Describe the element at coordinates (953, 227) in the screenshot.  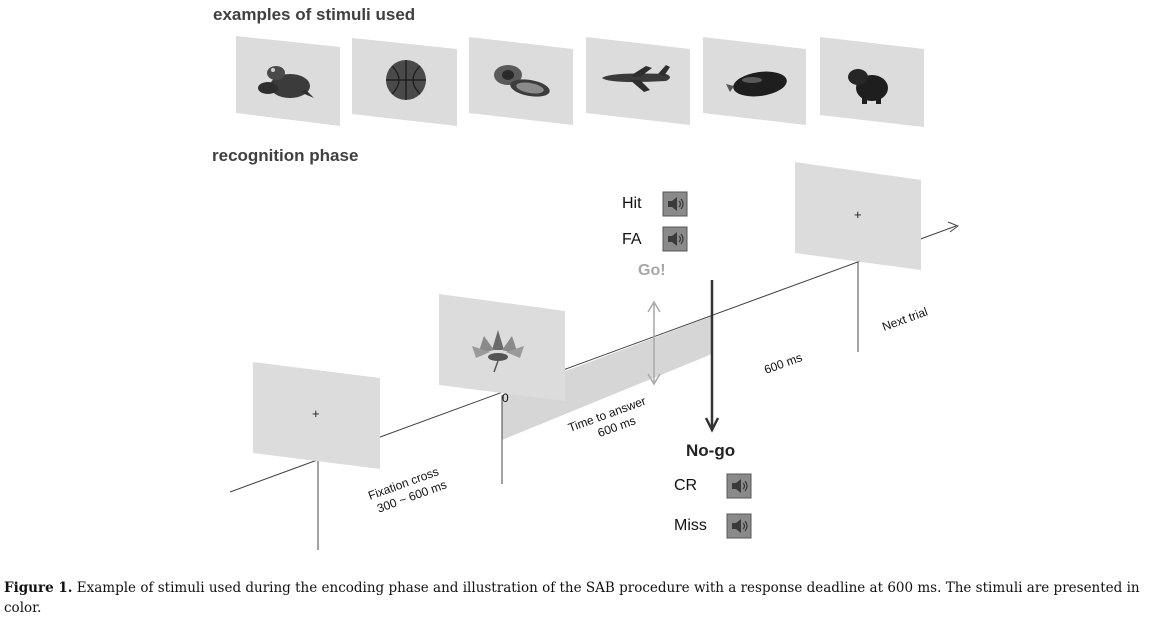
I see `timeline-arrowhead` at that location.